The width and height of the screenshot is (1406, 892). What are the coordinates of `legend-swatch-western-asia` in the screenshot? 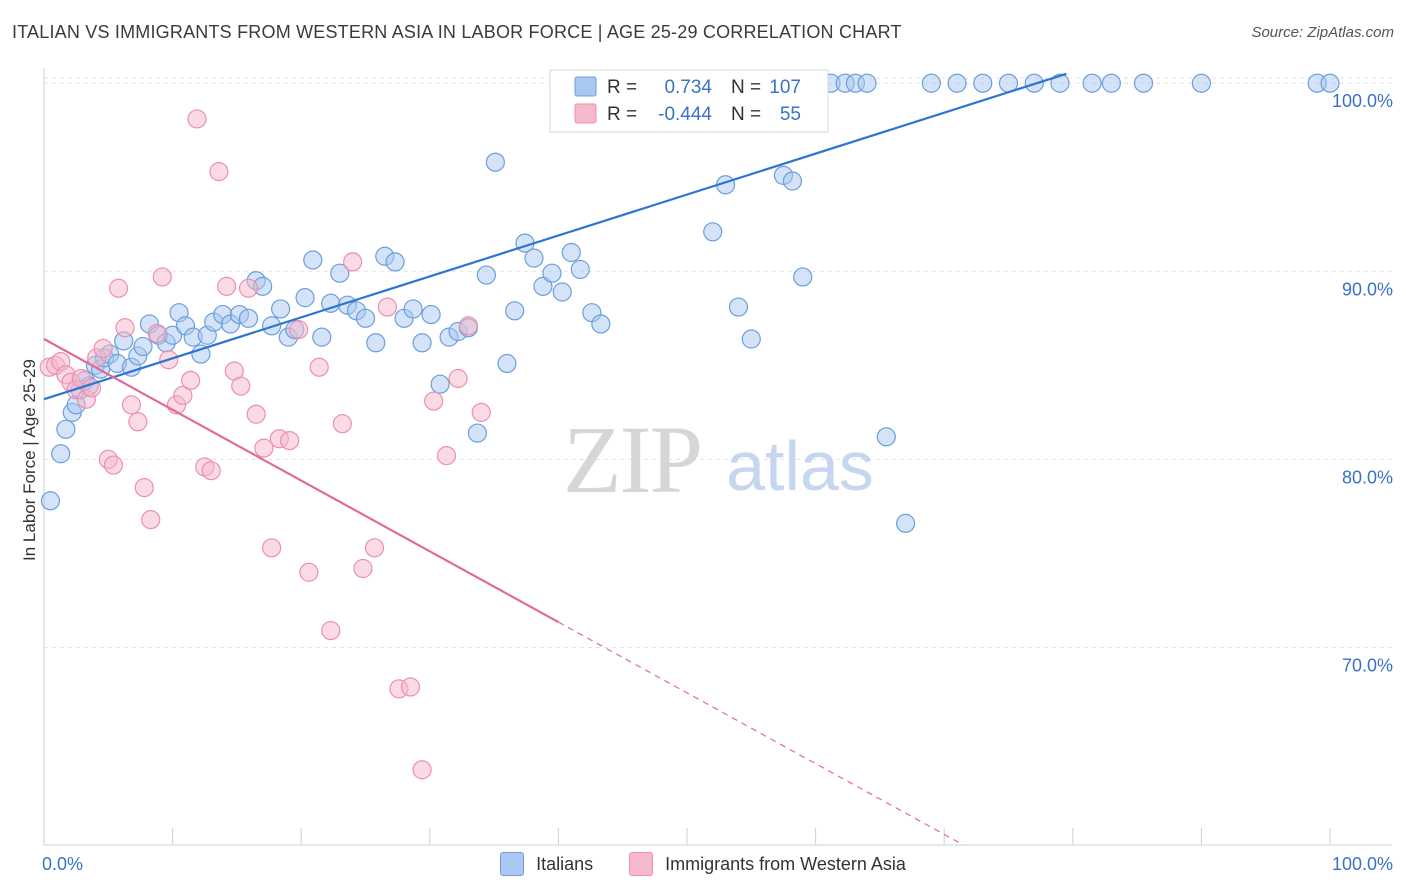 It's located at (585, 113).